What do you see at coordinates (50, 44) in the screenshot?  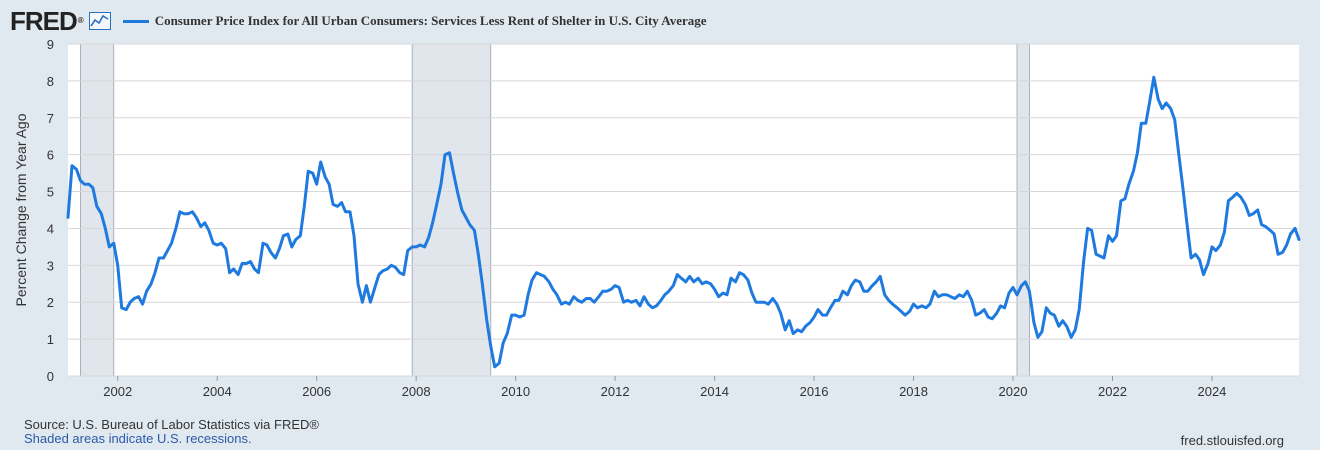 I see `y-tick-label: 9` at bounding box center [50, 44].